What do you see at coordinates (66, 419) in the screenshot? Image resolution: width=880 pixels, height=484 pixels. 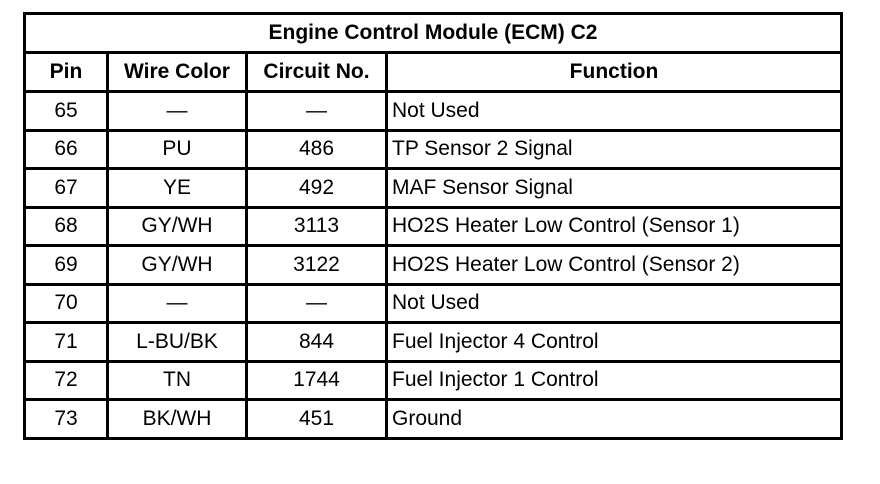 I see `pin-cell: 73` at bounding box center [66, 419].